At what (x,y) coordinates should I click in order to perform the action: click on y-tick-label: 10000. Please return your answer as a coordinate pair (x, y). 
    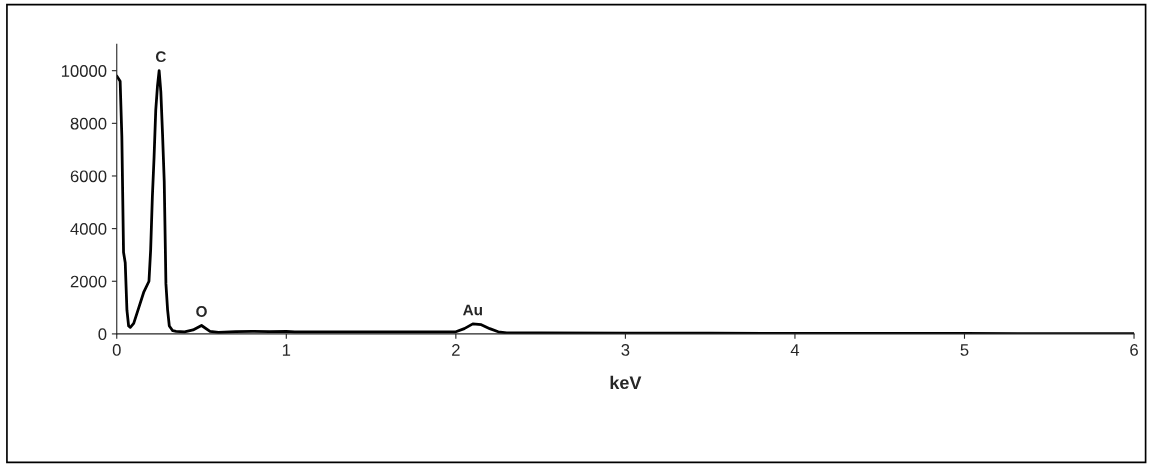
    Looking at the image, I should click on (84, 71).